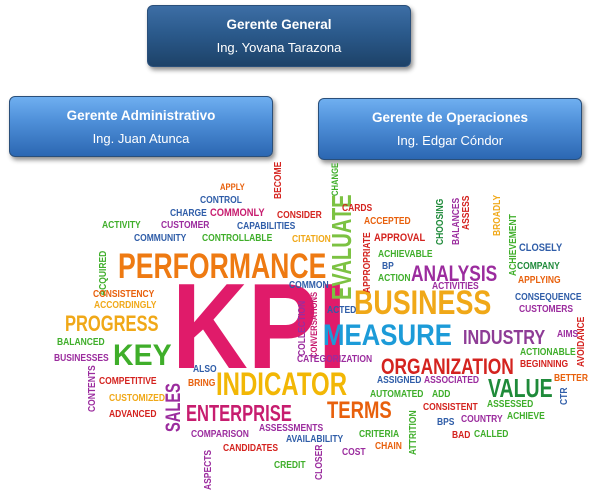  I want to click on word-appropriate: APPROPRIATE, so click(366, 262).